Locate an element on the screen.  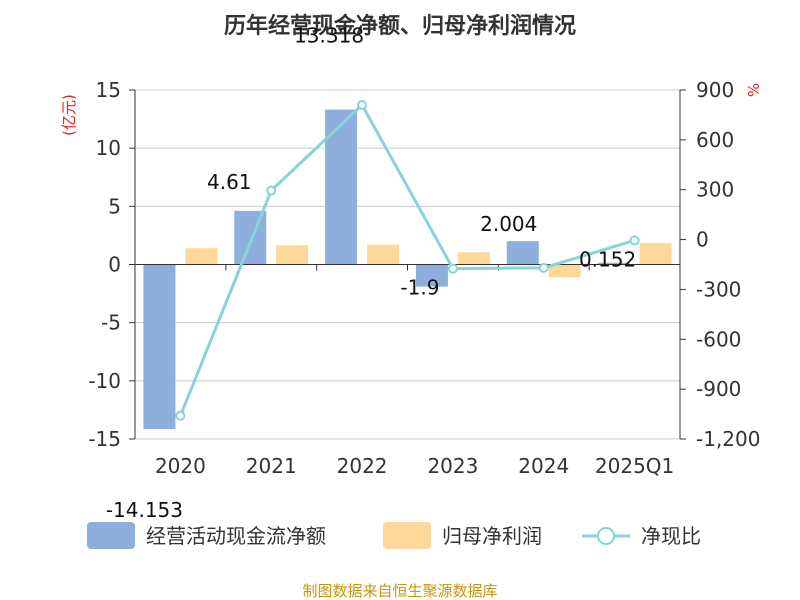
x-category-label: 2024 is located at coordinates (543, 466).